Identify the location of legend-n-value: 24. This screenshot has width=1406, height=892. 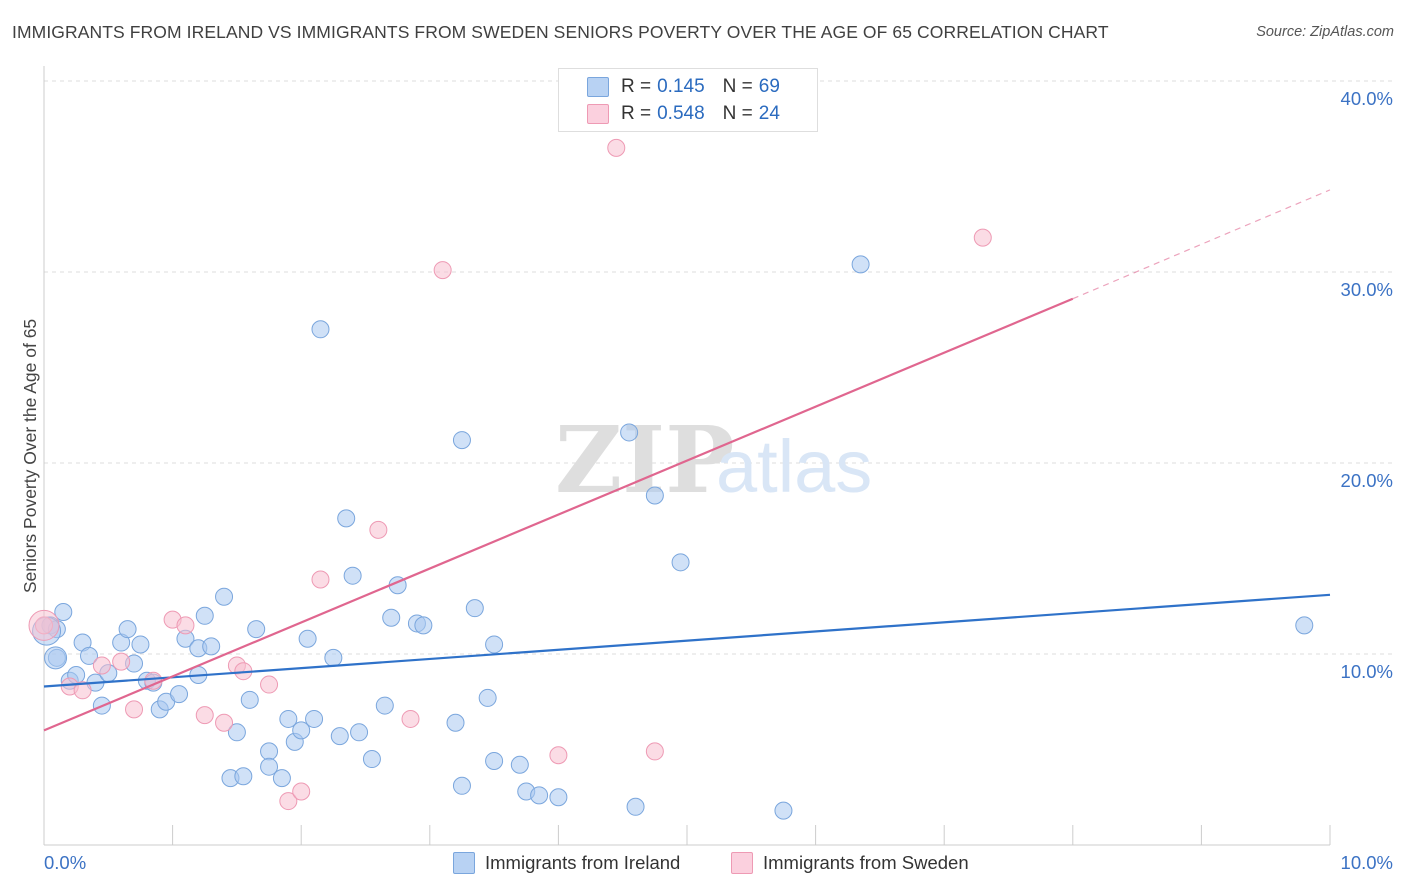
(769, 113).